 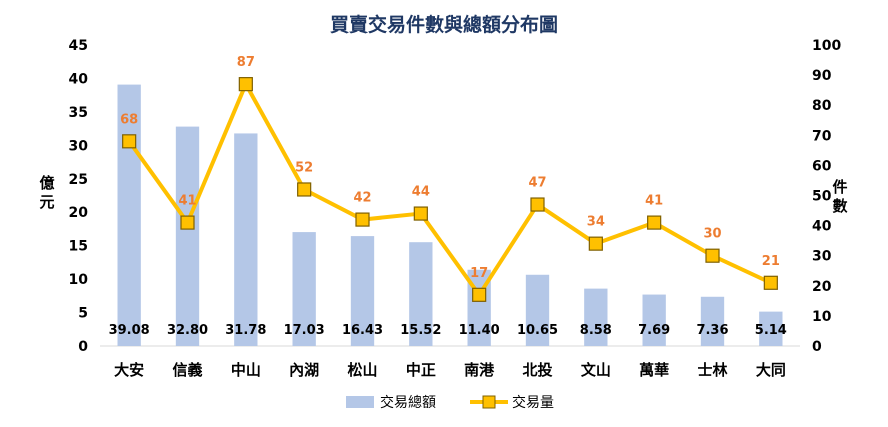 What do you see at coordinates (79, 79) in the screenshot?
I see `left-tick-label: 40` at bounding box center [79, 79].